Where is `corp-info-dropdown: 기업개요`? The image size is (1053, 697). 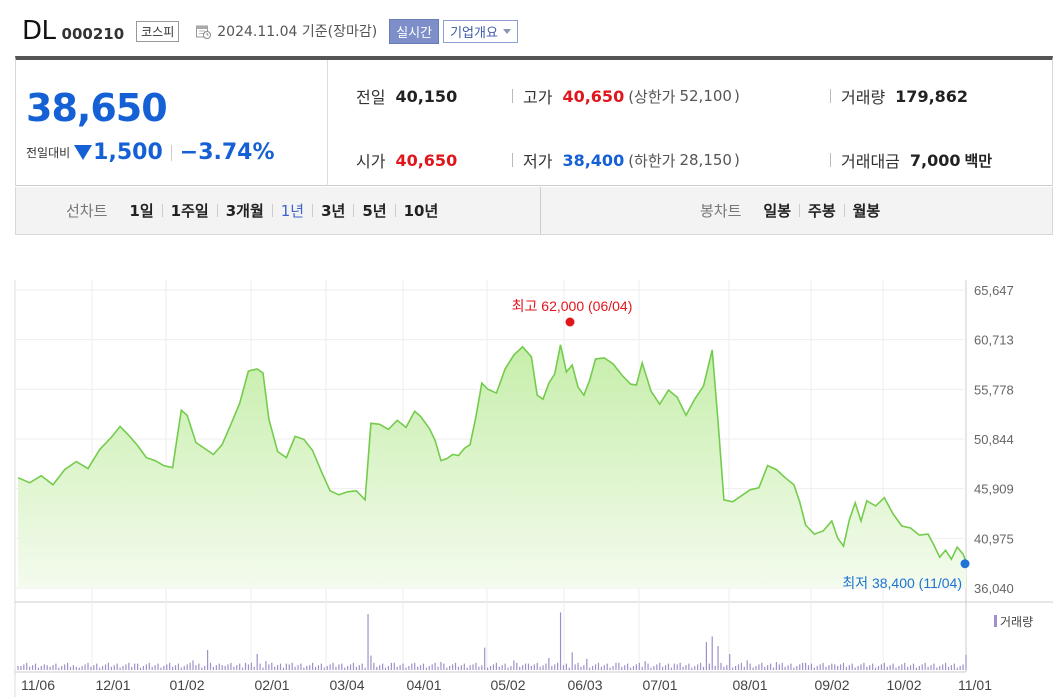 corp-info-dropdown: 기업개요 is located at coordinates (480, 31).